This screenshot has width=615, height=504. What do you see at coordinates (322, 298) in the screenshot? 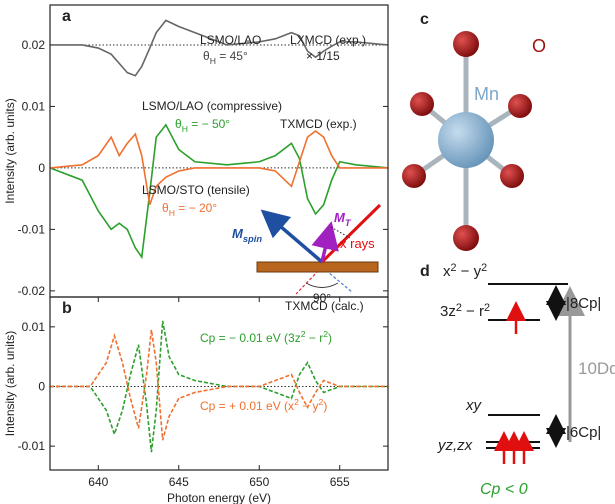
I see `inset-label: 90°` at bounding box center [322, 298].